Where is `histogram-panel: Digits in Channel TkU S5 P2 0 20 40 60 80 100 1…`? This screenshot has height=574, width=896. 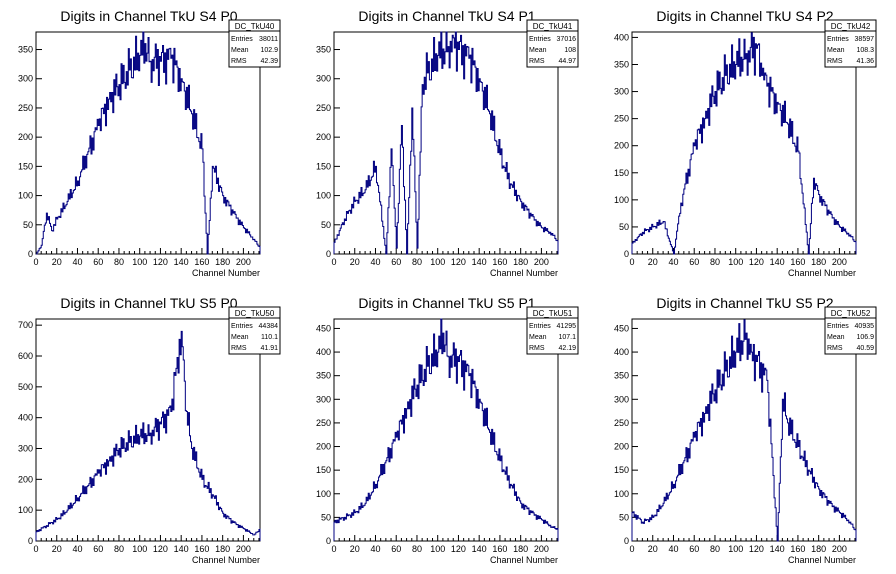
histogram-panel: Digits in Channel TkU S5 P2 0 20 40 60 80 100 1… is located at coordinates (745, 430).